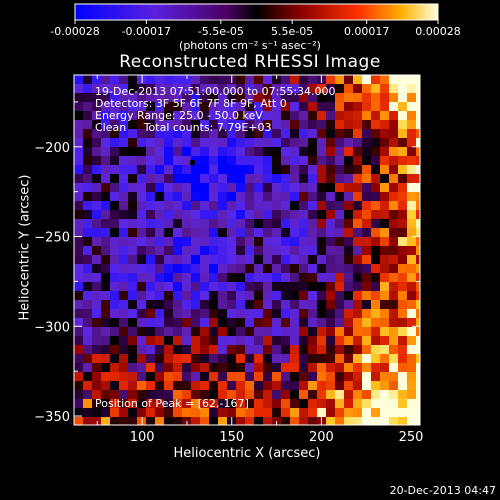  What do you see at coordinates (52, 327) in the screenshot?
I see `y-tick-label: −300` at bounding box center [52, 327].